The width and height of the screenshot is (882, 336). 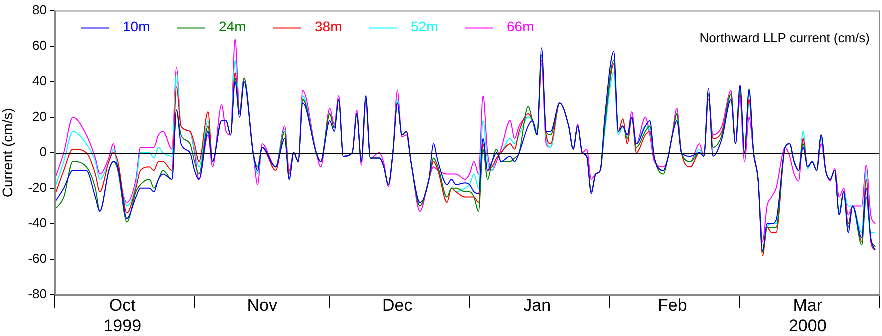 I want to click on y-tick-label: 20, so click(x=39, y=116).